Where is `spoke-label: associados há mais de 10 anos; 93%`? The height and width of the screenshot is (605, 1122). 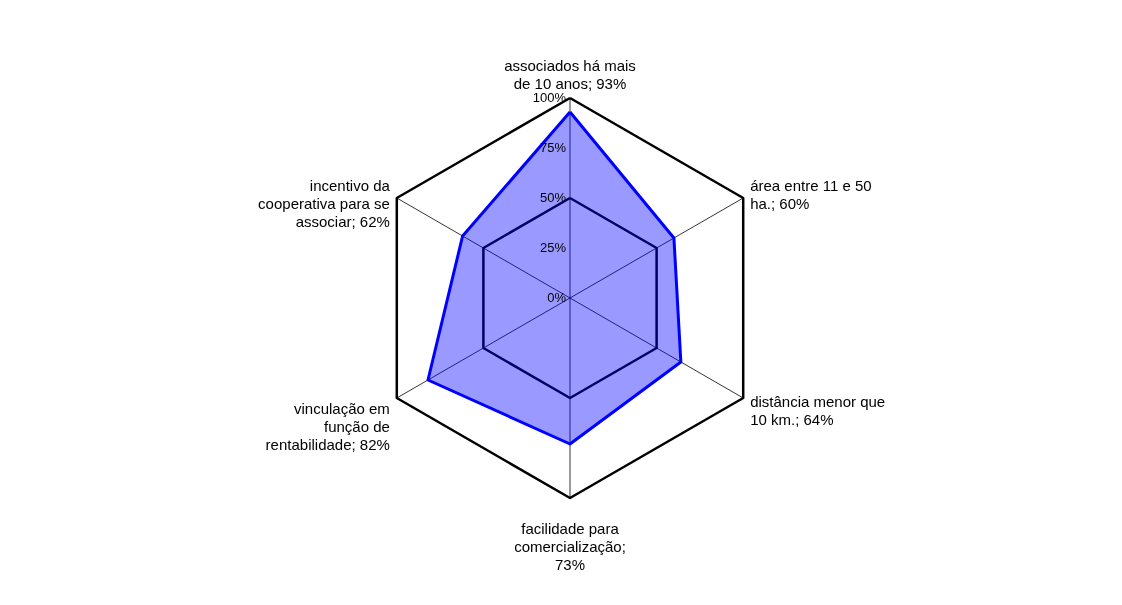
spoke-label: associados há mais de 10 anos; 93% is located at coordinates (570, 74).